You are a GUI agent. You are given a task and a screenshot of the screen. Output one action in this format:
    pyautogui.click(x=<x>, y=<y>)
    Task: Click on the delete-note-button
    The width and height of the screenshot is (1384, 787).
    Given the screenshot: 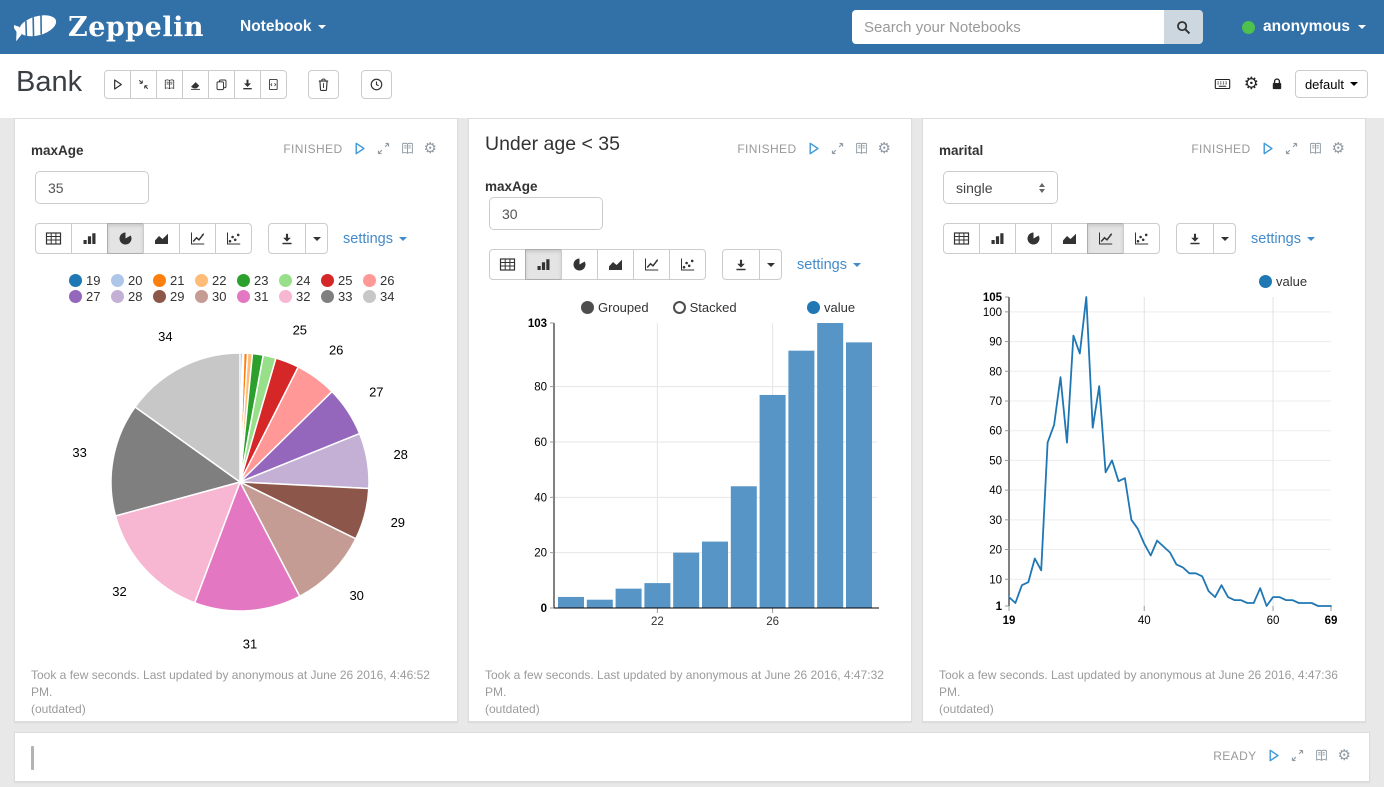 What is the action you would take?
    pyautogui.click(x=323, y=84)
    